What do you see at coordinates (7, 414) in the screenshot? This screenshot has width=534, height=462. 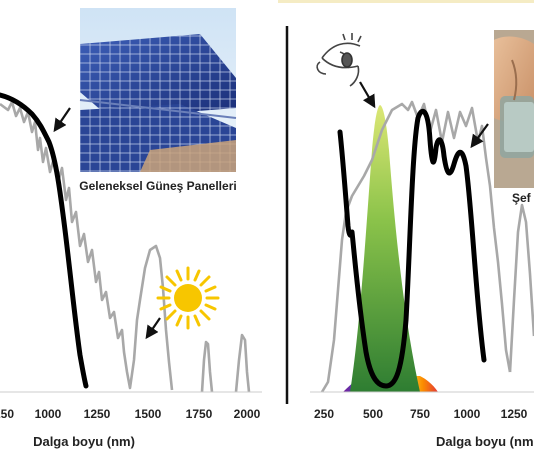 I see `left-tick-label: 250` at bounding box center [7, 414].